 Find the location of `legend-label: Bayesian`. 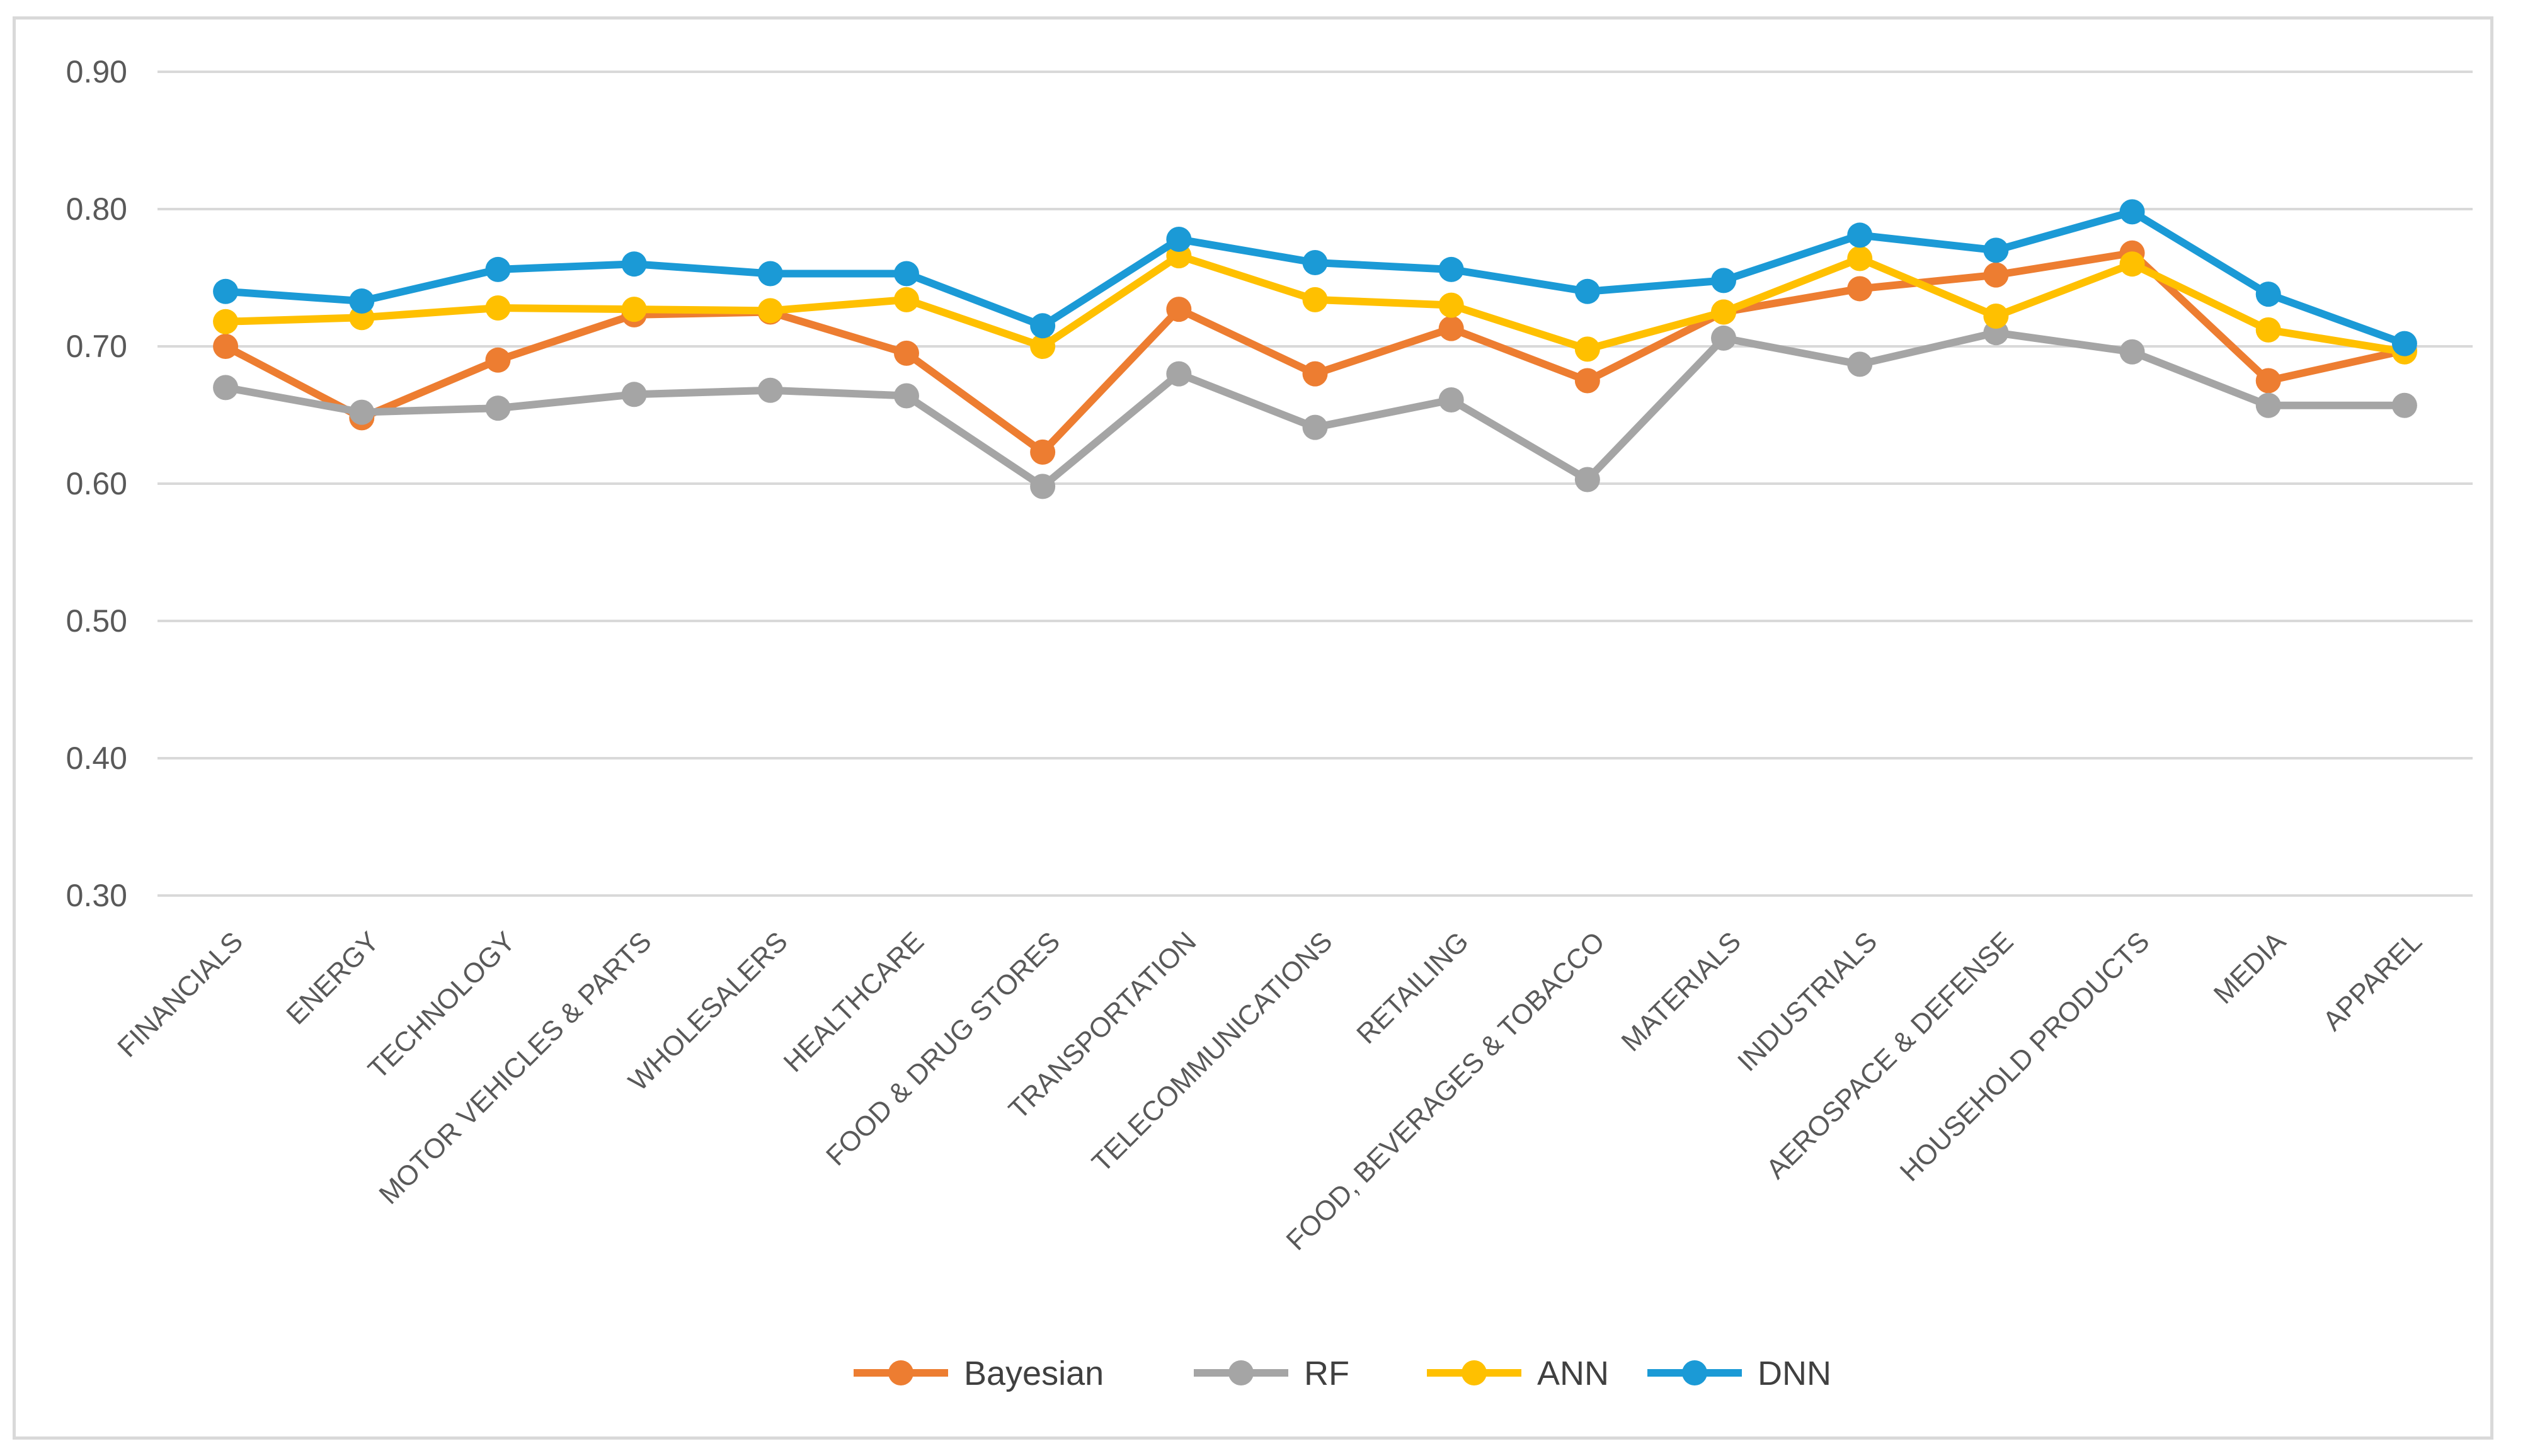

legend-label: Bayesian is located at coordinates (1034, 1373).